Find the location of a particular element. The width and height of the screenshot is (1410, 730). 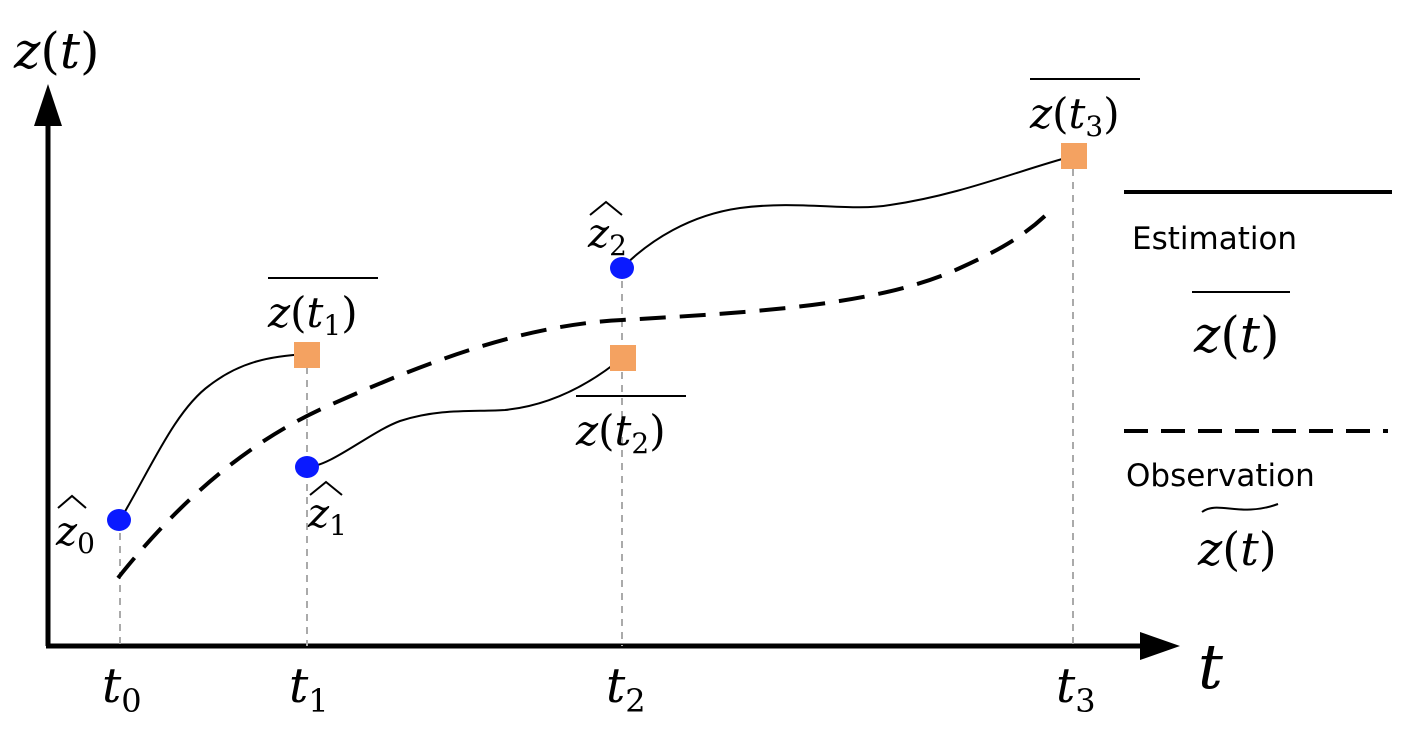

estimate-points is located at coordinates (370, 394).